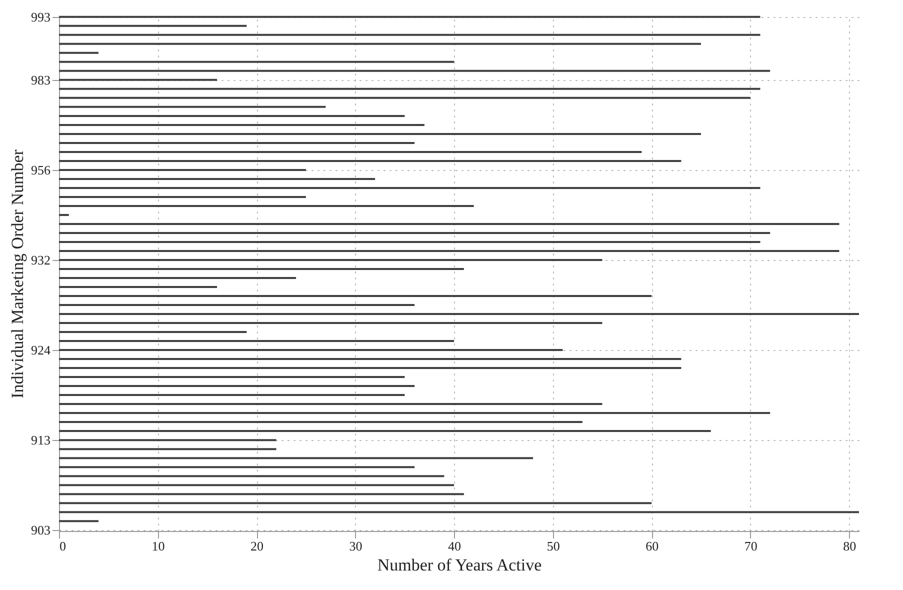 This screenshot has width=903, height=590. Describe the element at coordinates (459, 565) in the screenshot. I see `x-axis-title: Number of Years Active` at that location.